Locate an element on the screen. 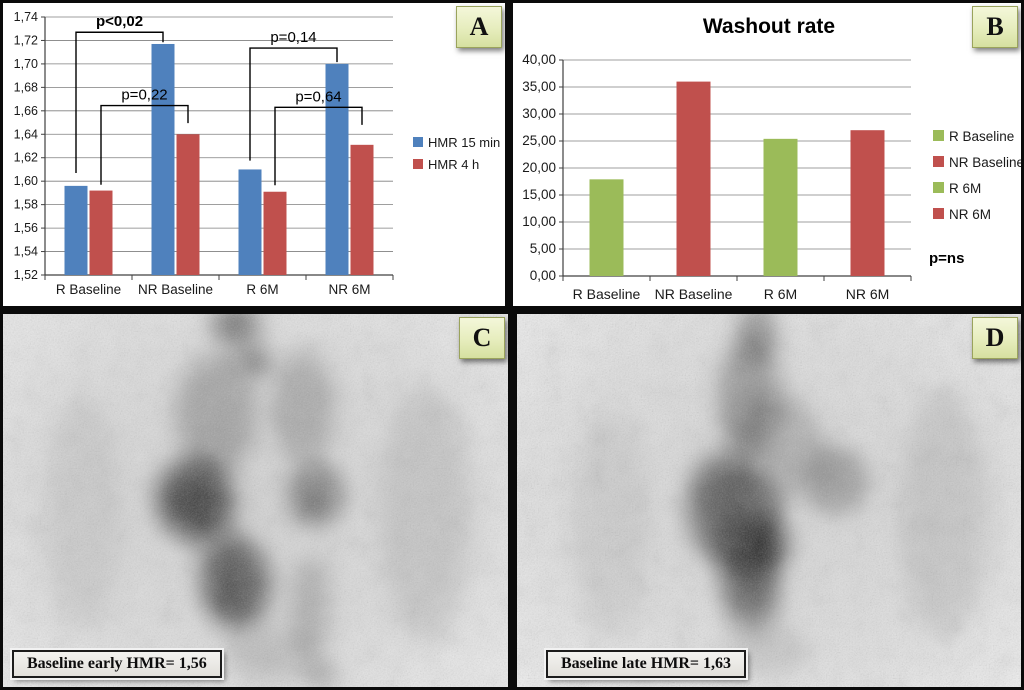 This screenshot has height=690, width=1024. svg-text: 1,74 is located at coordinates (26, 17).